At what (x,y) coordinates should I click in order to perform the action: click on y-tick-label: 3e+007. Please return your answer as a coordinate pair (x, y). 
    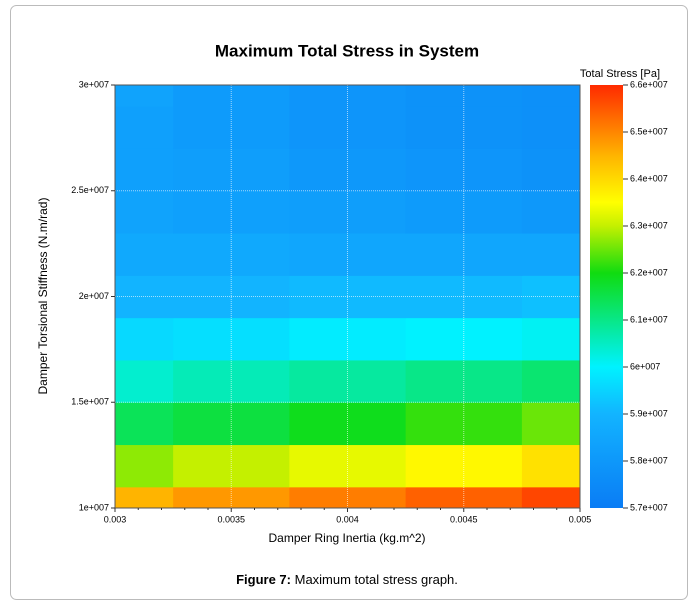
    Looking at the image, I should click on (94, 84).